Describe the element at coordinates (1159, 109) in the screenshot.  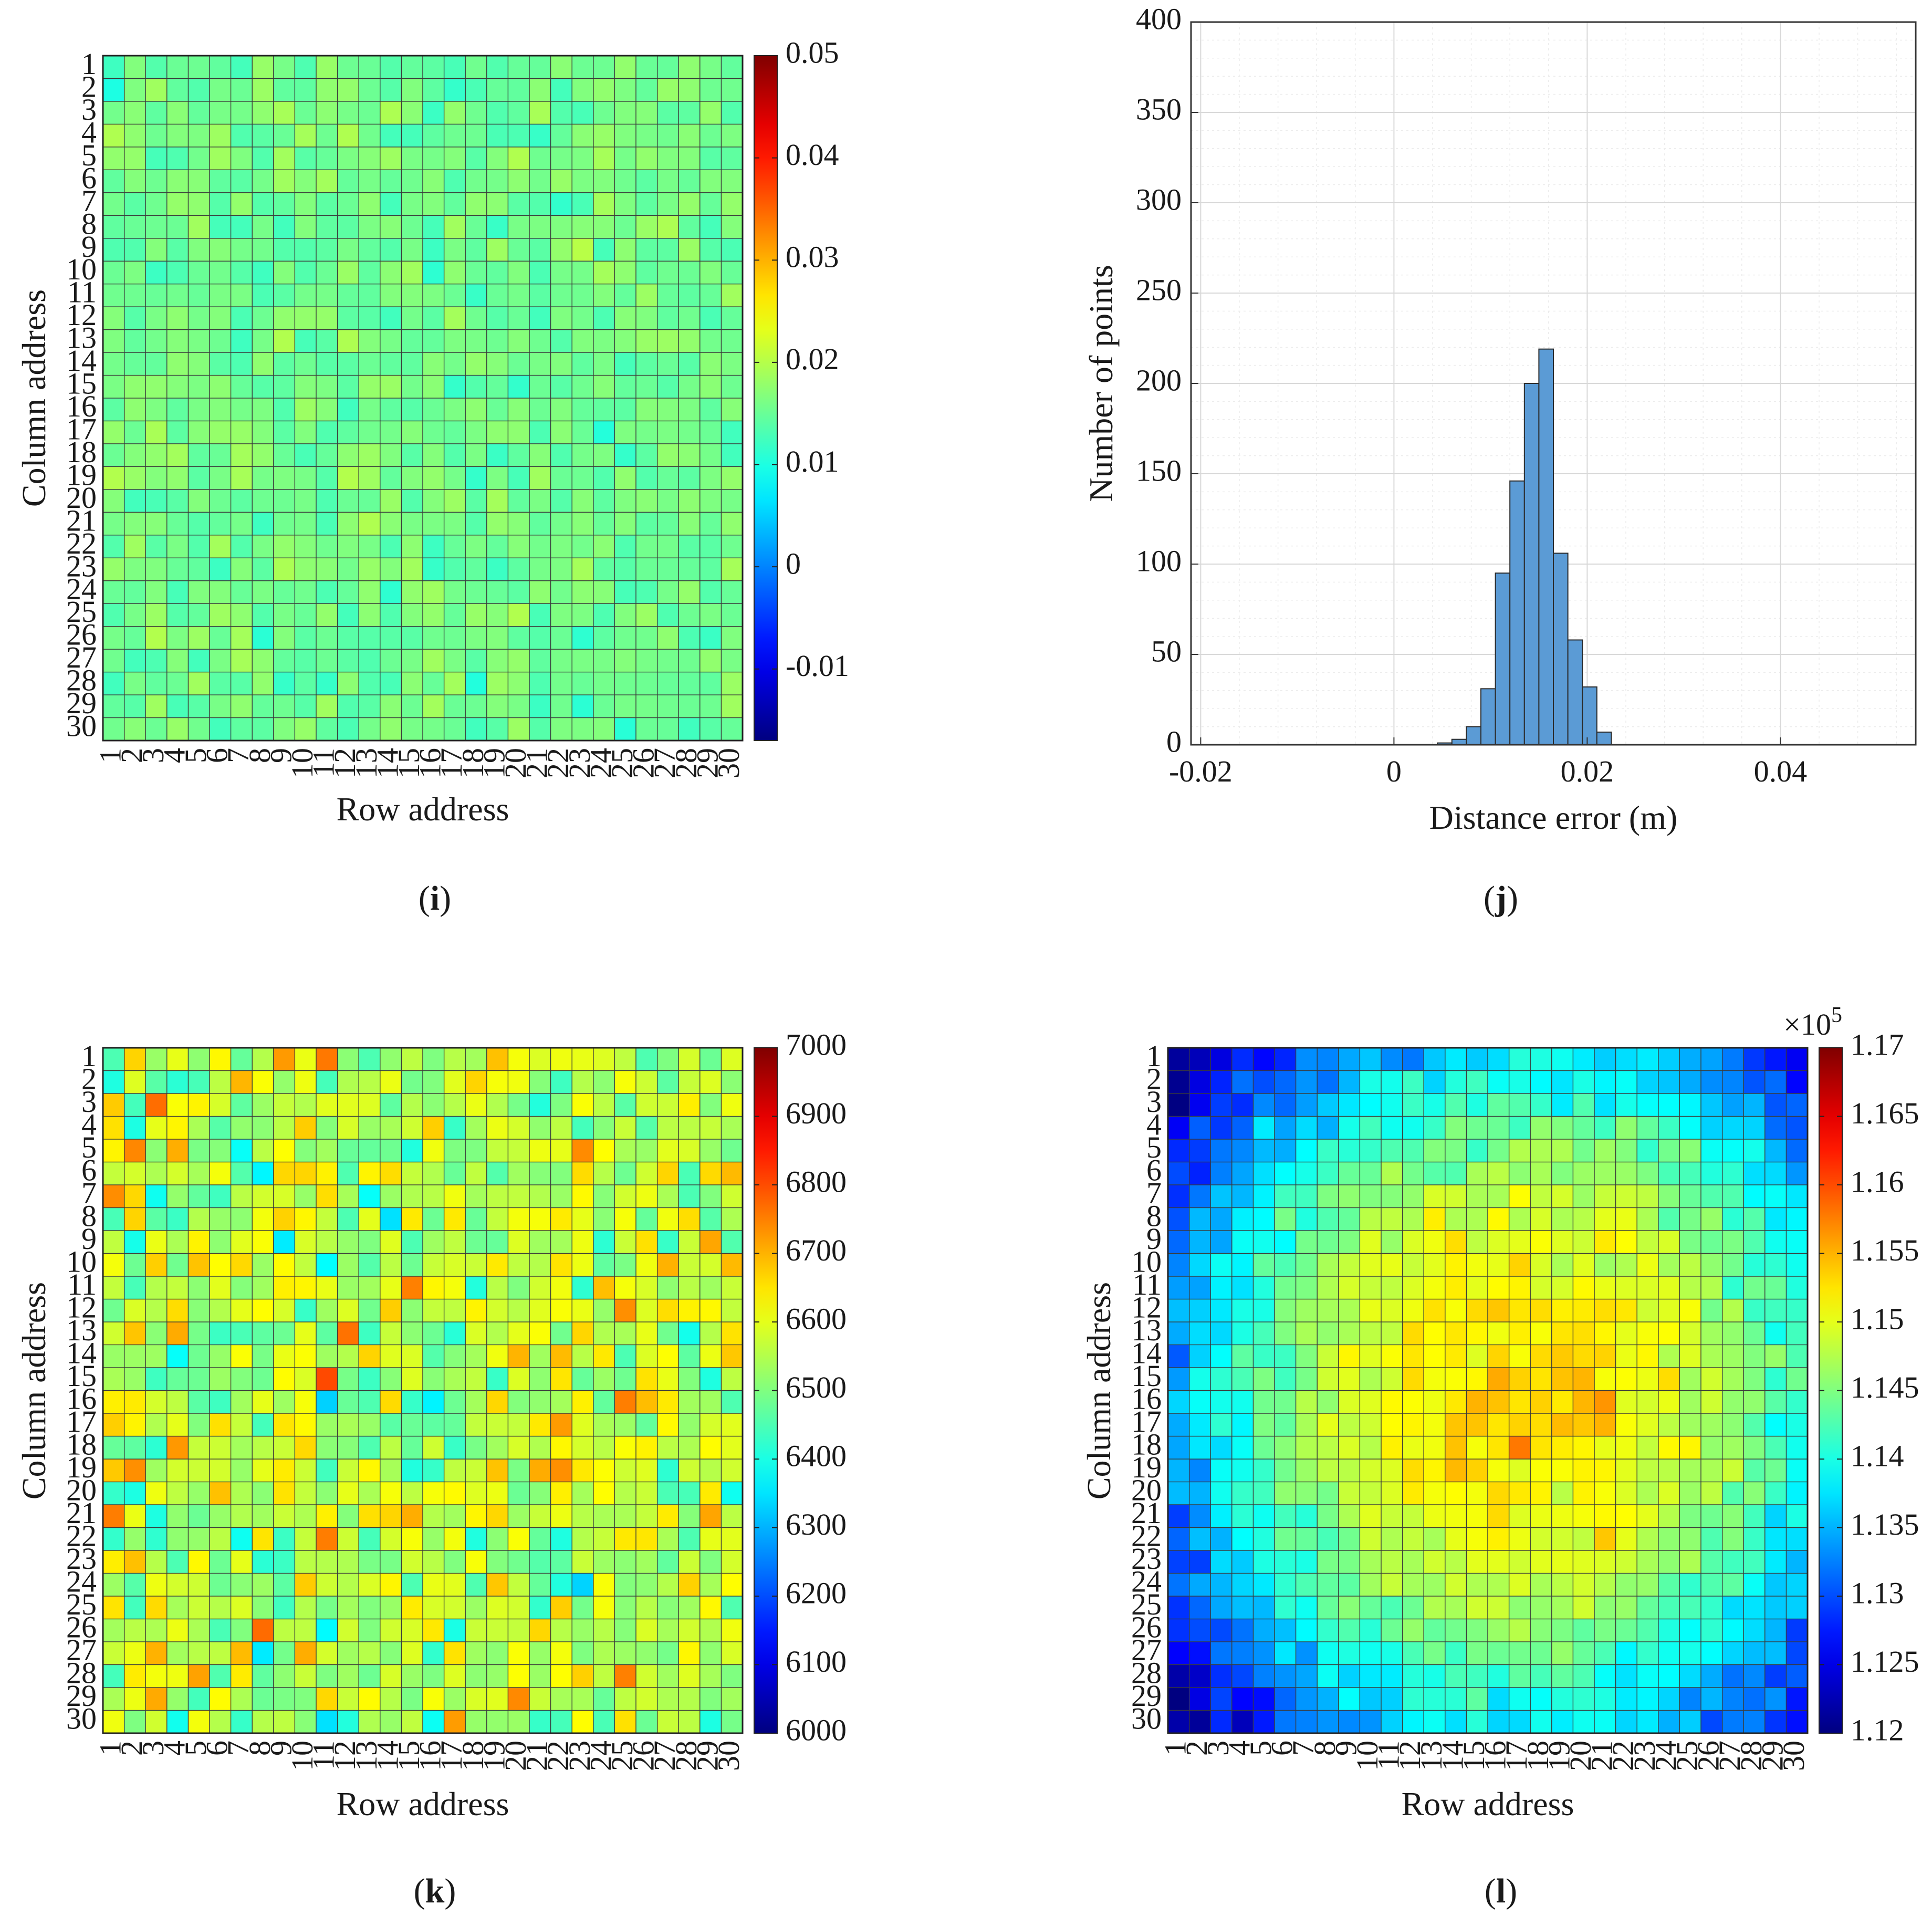
I see `y-tick-label: 350` at that location.